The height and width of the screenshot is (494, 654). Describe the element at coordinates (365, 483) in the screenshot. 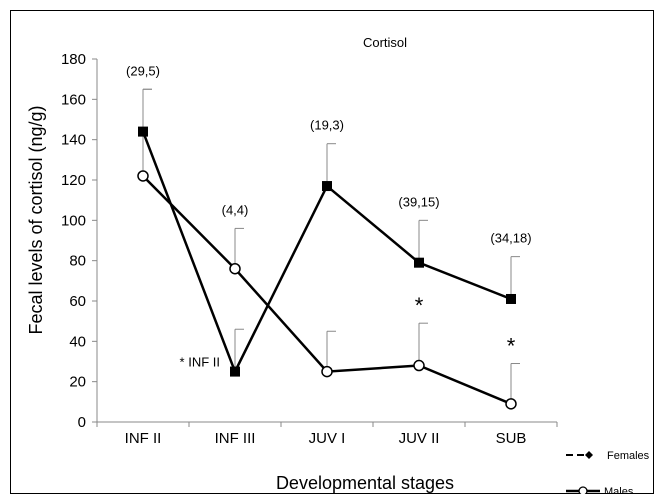

I see `x-axis-title: Developmental stages` at that location.